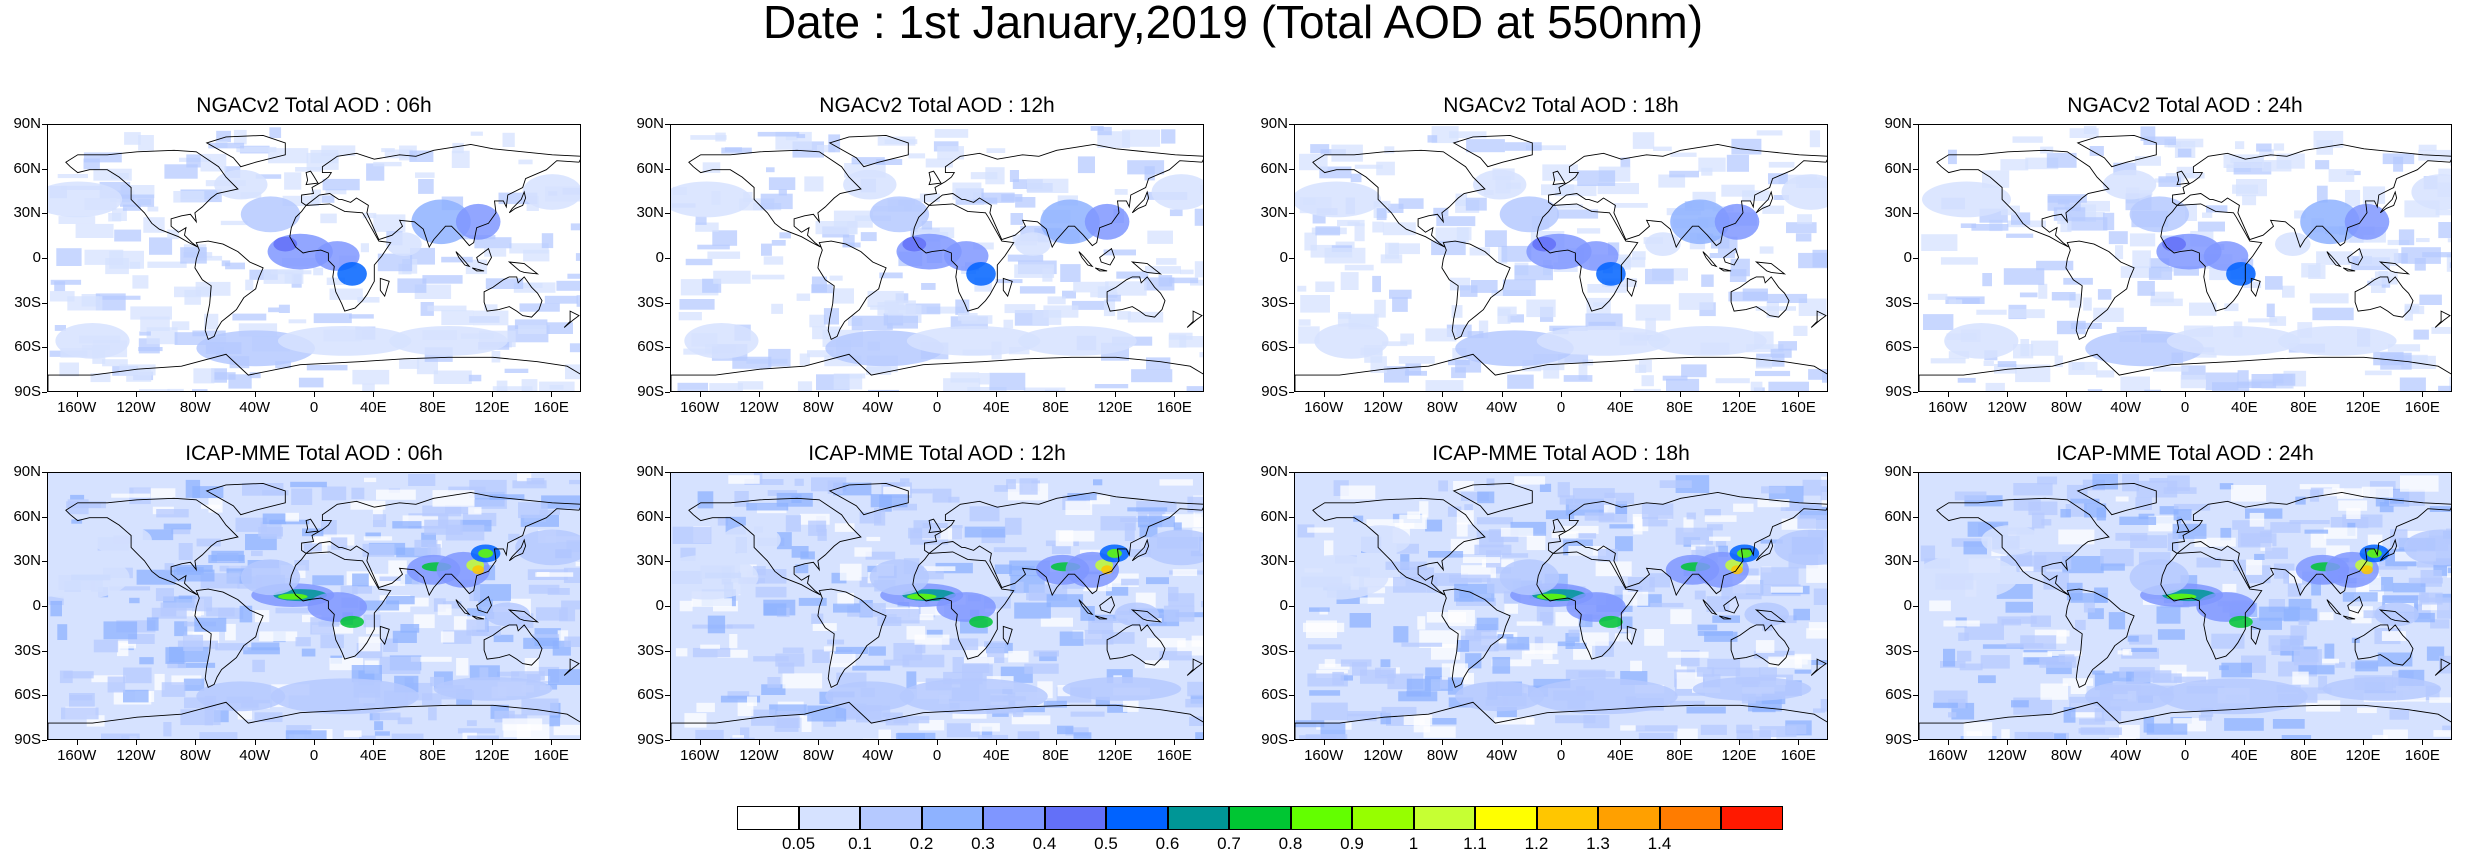  I want to click on map-panel, so click(2185, 258).